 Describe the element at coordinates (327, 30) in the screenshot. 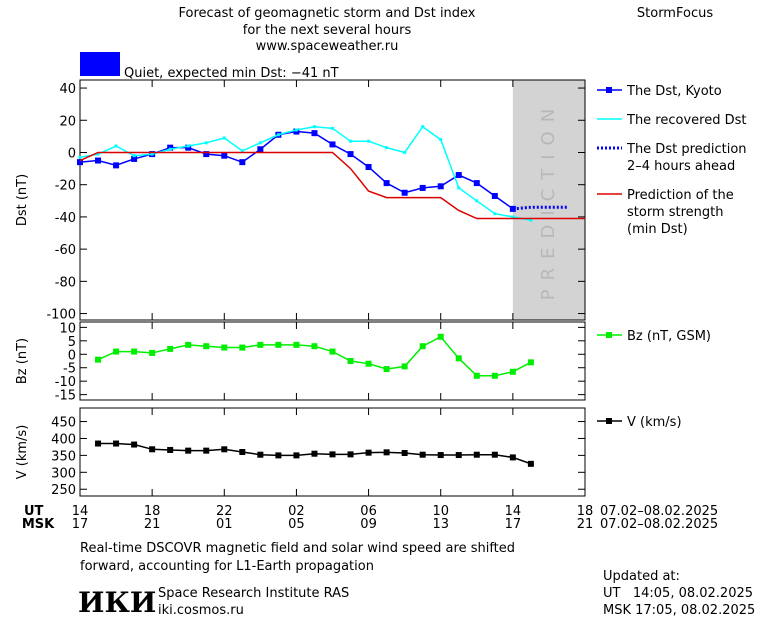

I see `title-line: for the next several hours` at that location.